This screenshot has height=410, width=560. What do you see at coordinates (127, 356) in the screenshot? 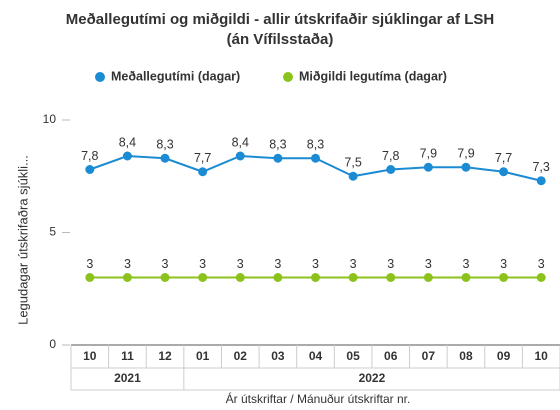
I see `x-tick-label: 11` at bounding box center [127, 356].